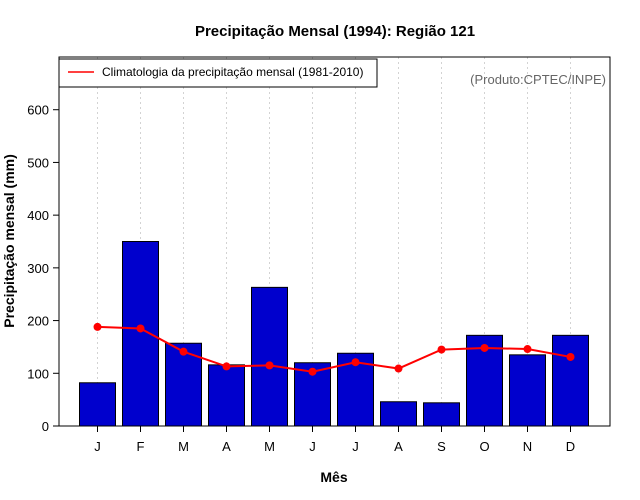 The width and height of the screenshot is (640, 500). I want to click on x-tick-label: O, so click(484, 446).